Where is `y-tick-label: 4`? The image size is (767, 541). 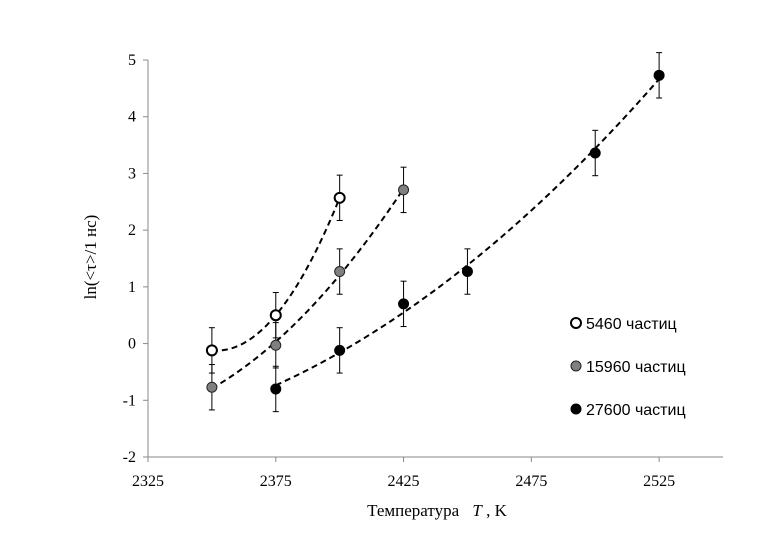 y-tick-label: 4 is located at coordinates (132, 117).